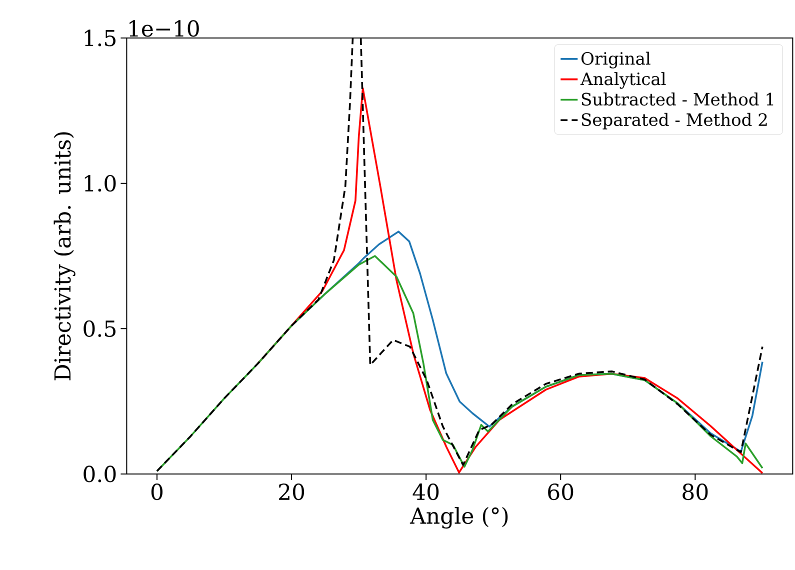 Image resolution: width=795 pixels, height=570 pixels. Describe the element at coordinates (100, 183) in the screenshot. I see `y-tick-label: 1.0` at that location.